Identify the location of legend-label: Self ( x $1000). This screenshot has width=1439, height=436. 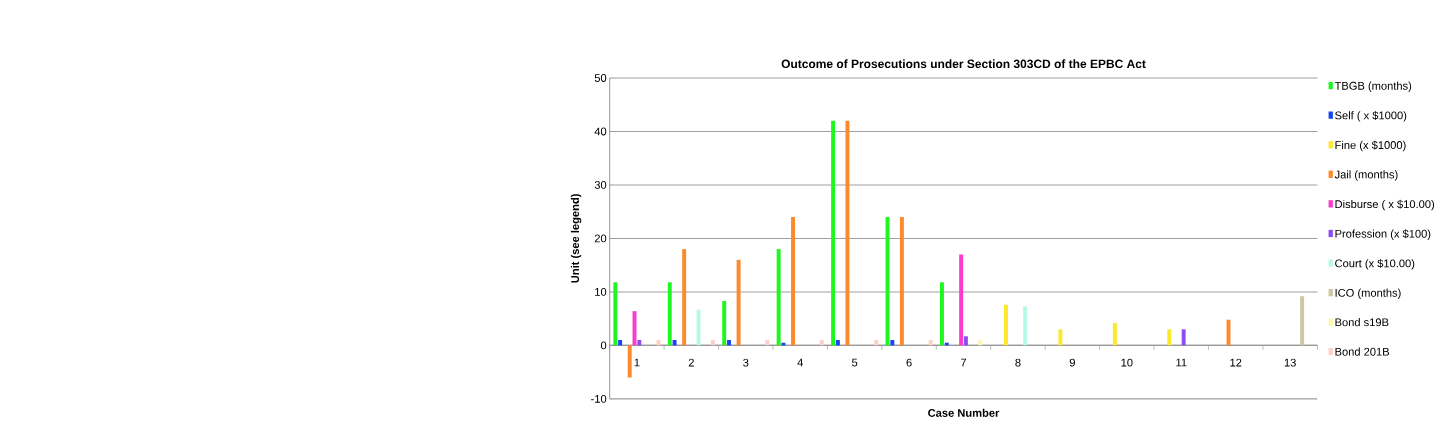
(1371, 116).